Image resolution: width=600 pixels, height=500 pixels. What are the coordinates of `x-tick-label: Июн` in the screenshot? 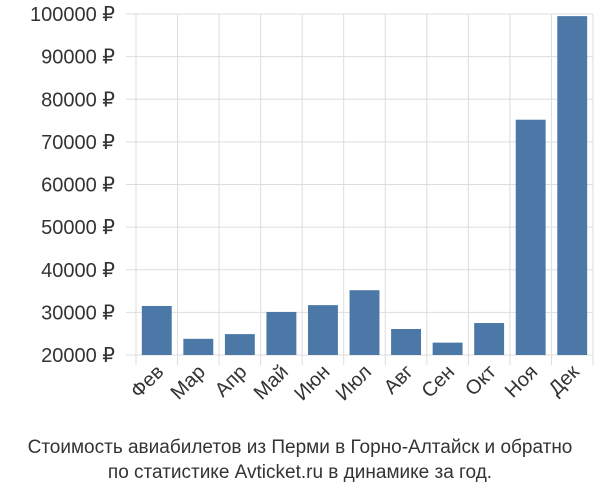 It's located at (312, 383).